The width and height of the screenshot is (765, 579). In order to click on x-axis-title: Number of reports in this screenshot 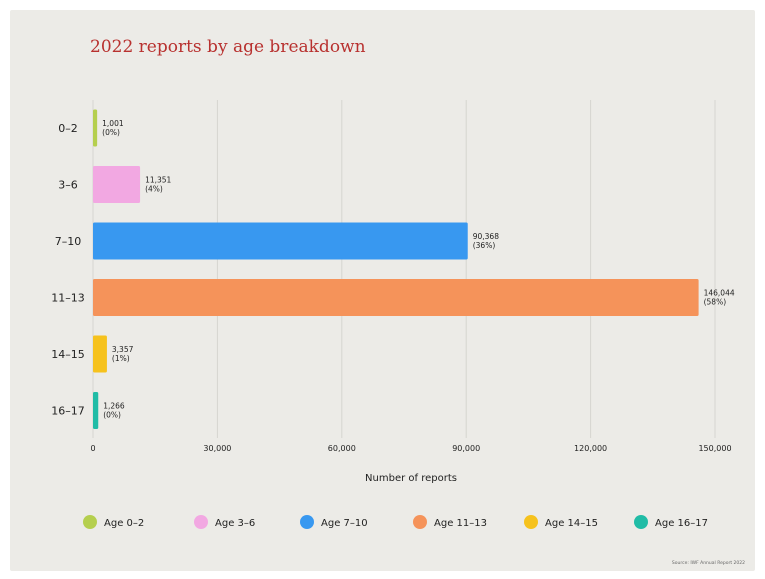, I will do `click(411, 478)`.